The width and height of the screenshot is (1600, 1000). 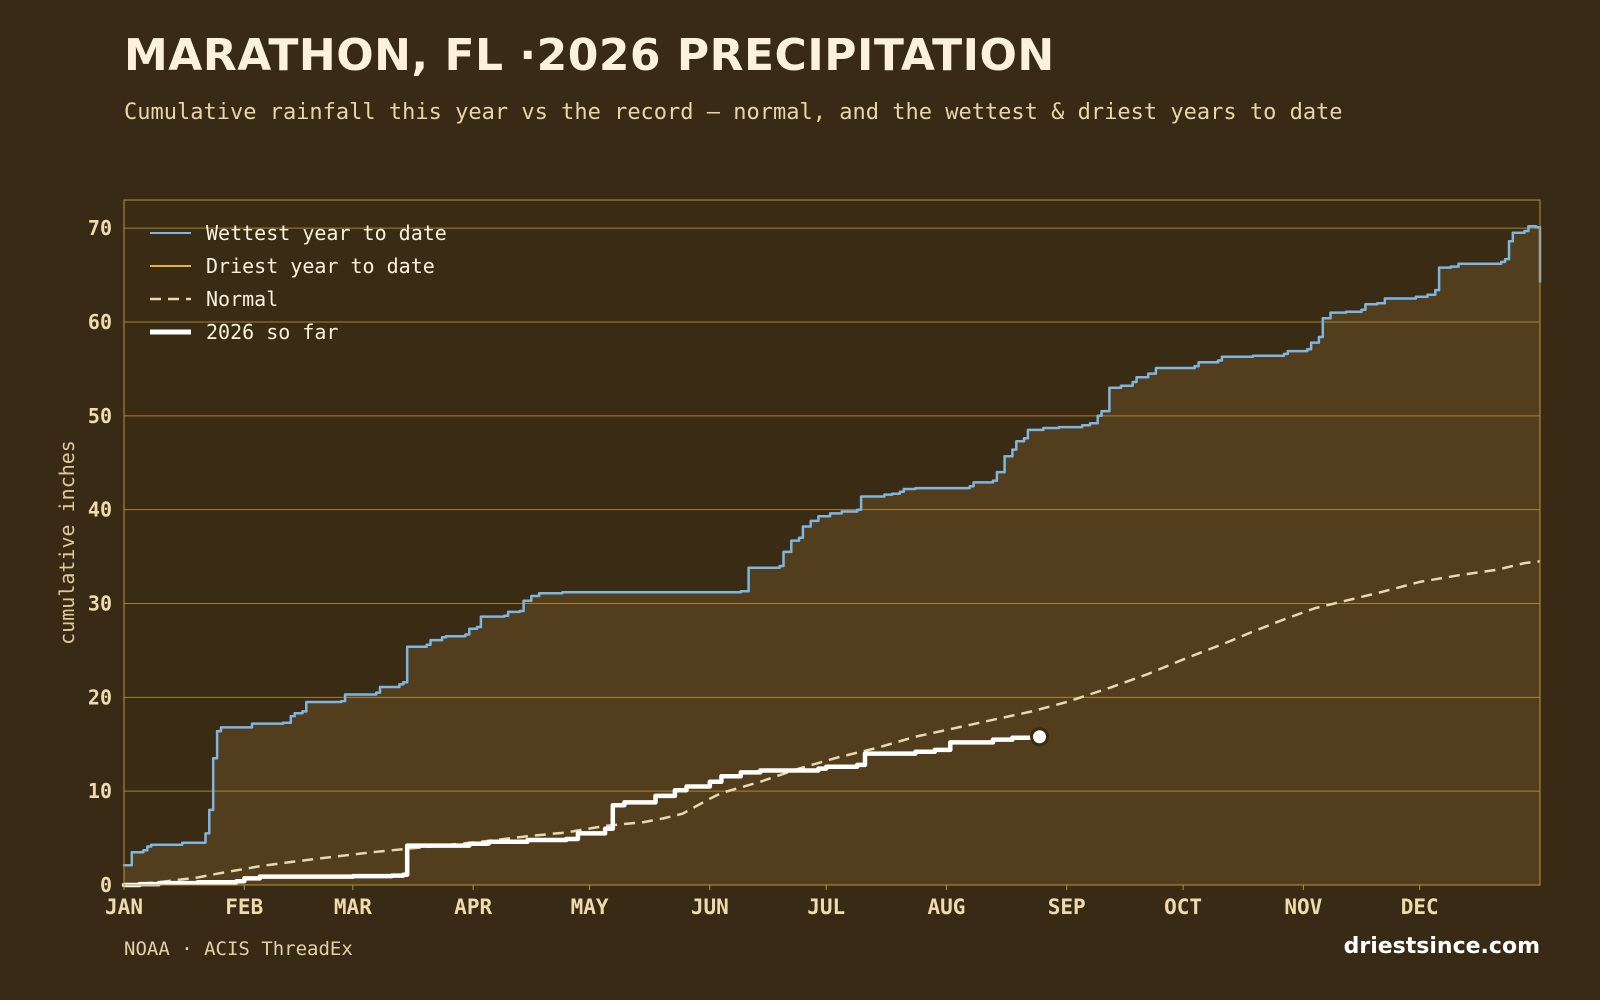 I want to click on y-tick-label-30: 30, so click(x=100, y=603).